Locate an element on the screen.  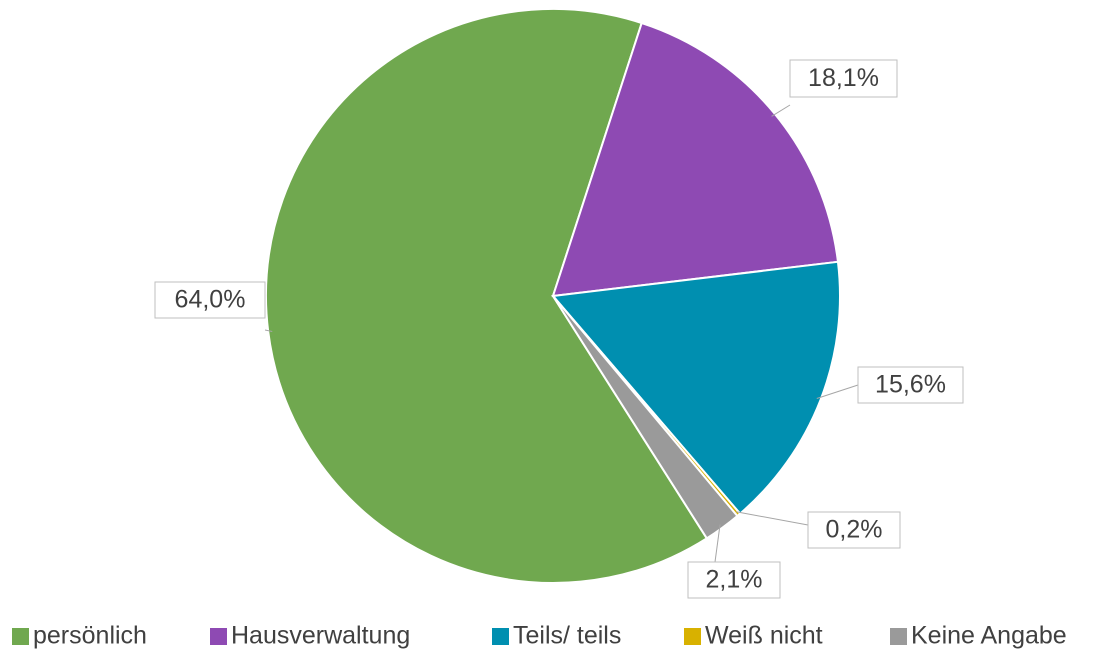
data-label: 18,1% is located at coordinates (843, 78).